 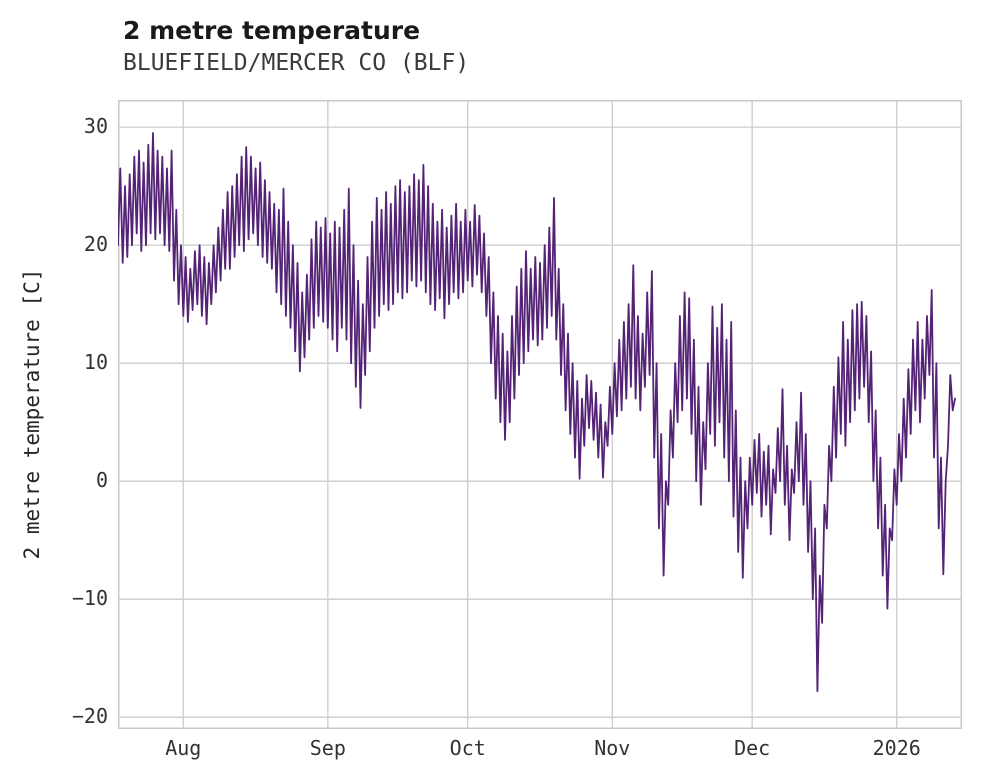 I want to click on y-tick-label: 20, so click(x=95, y=244).